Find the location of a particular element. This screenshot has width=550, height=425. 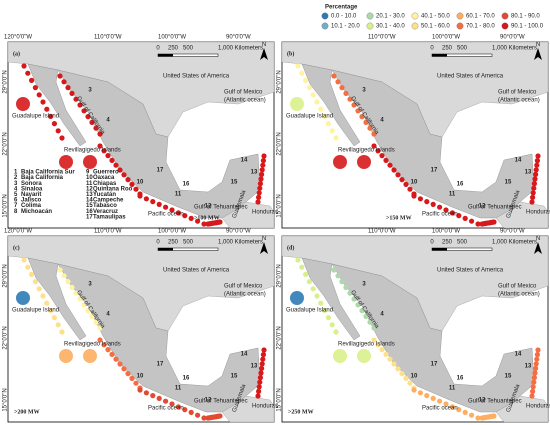

state-name: Nayarit is located at coordinates (31, 195).